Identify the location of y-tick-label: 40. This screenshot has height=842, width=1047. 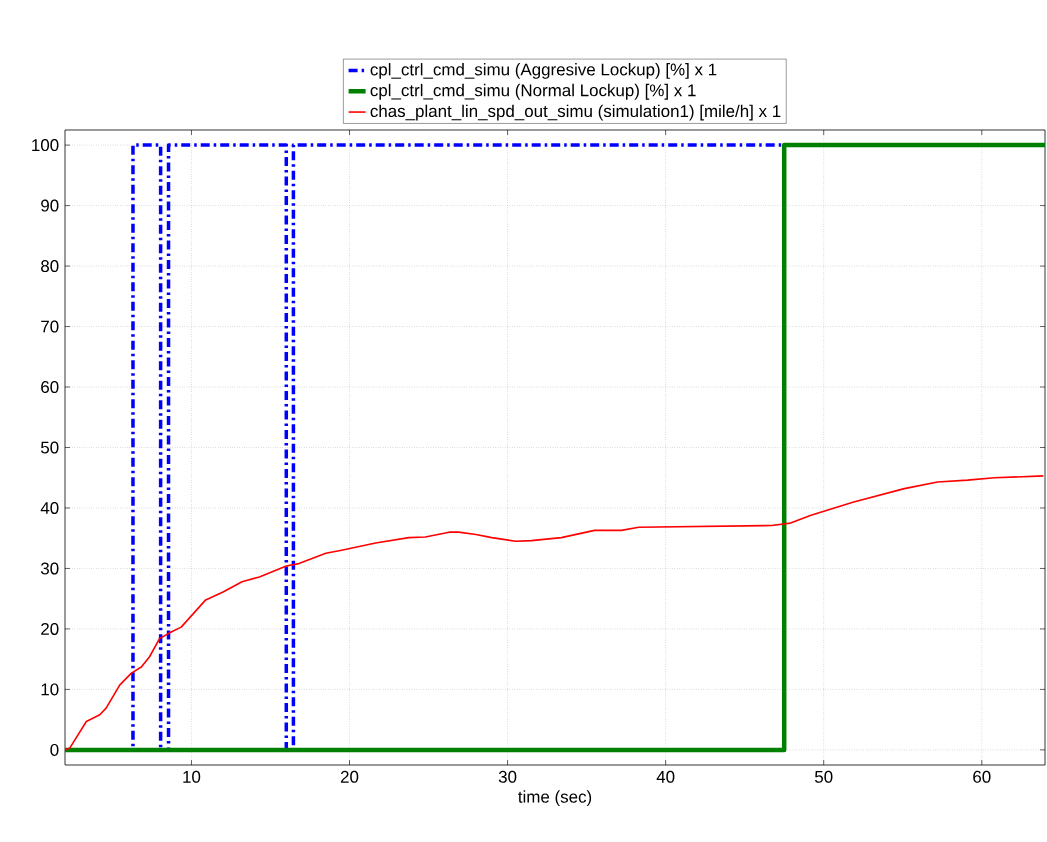
(49, 507).